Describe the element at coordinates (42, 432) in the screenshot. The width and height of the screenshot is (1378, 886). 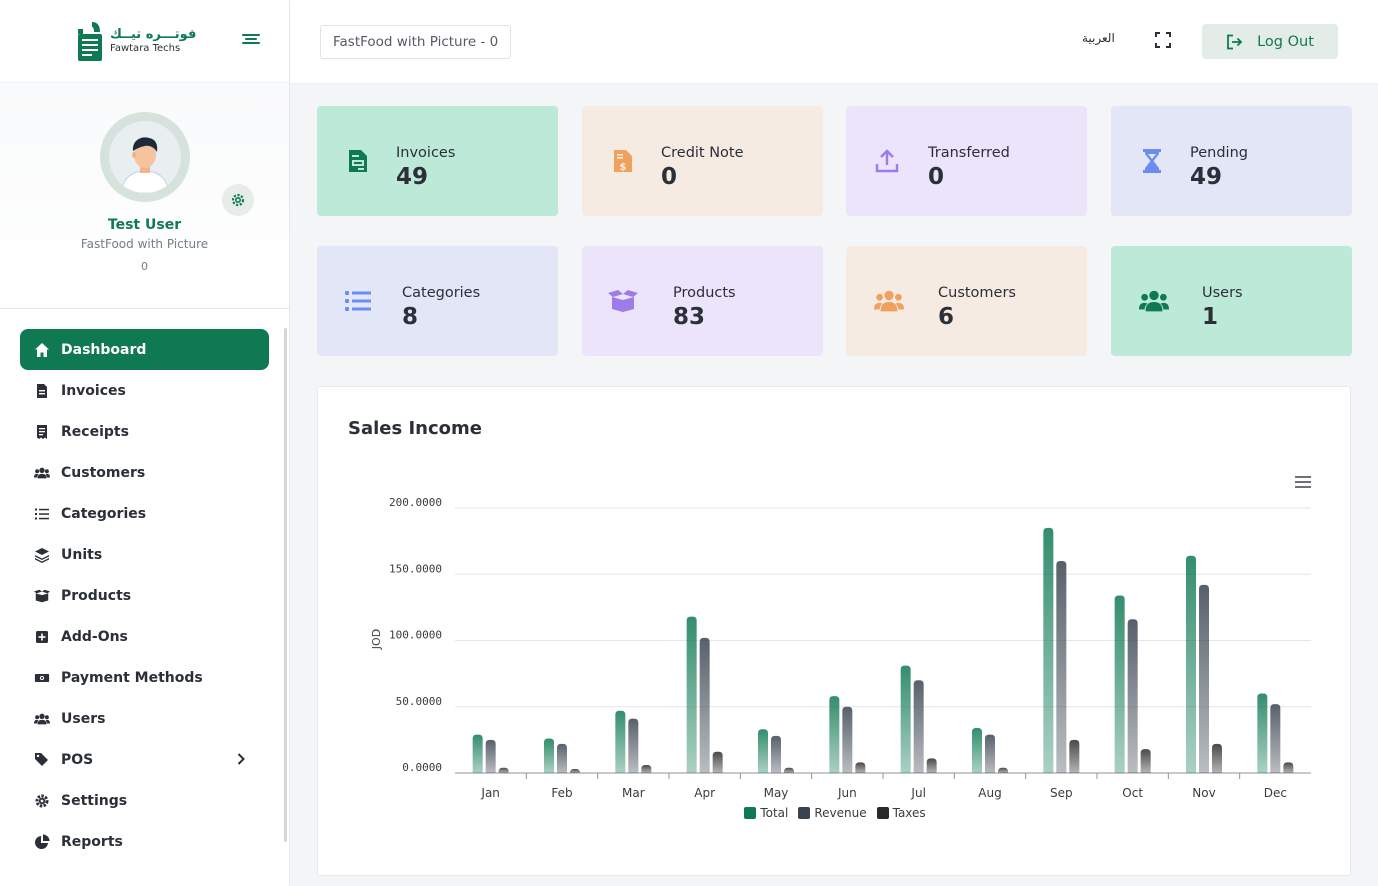
I see `receipt-icon` at that location.